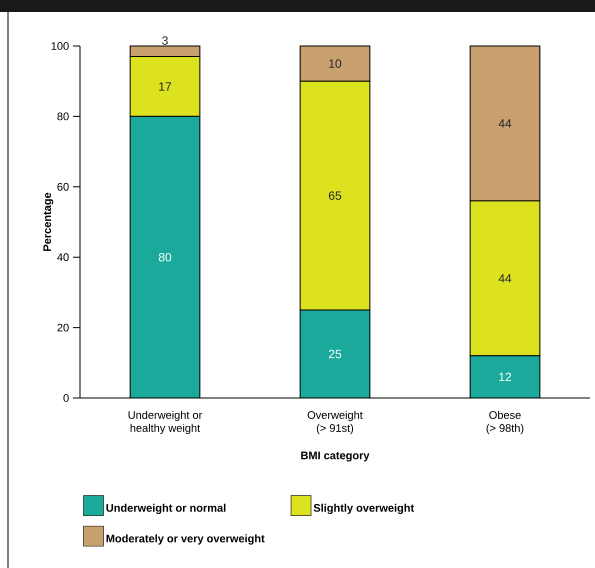 The height and width of the screenshot is (568, 595). Describe the element at coordinates (335, 195) in the screenshot. I see `data-label: 65` at that location.